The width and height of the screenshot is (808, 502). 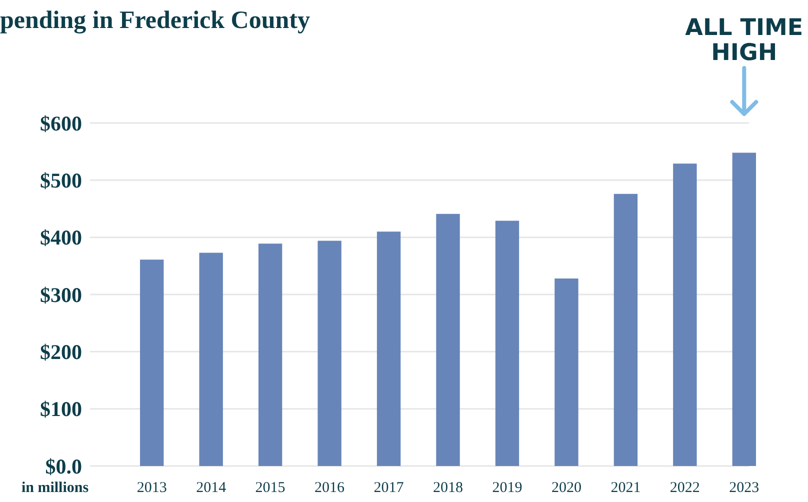 I want to click on y-tick-label: $300, so click(x=61, y=294).